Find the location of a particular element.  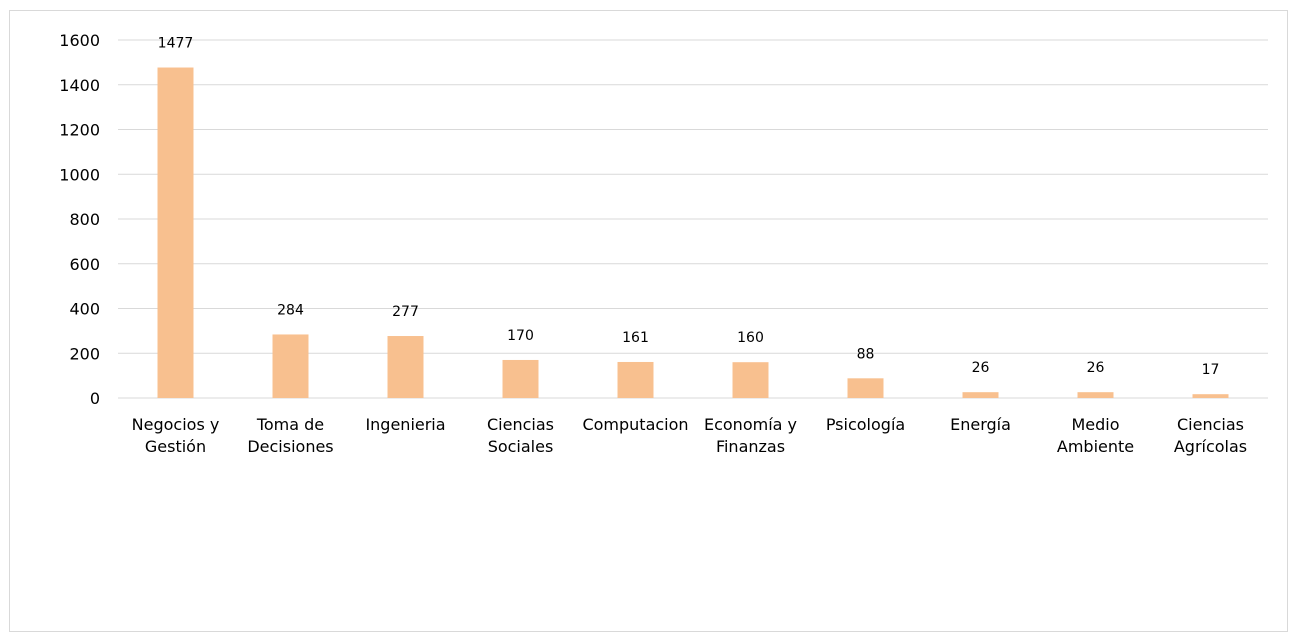

category-label: Ciencias Agrícolas is located at coordinates (1210, 435).